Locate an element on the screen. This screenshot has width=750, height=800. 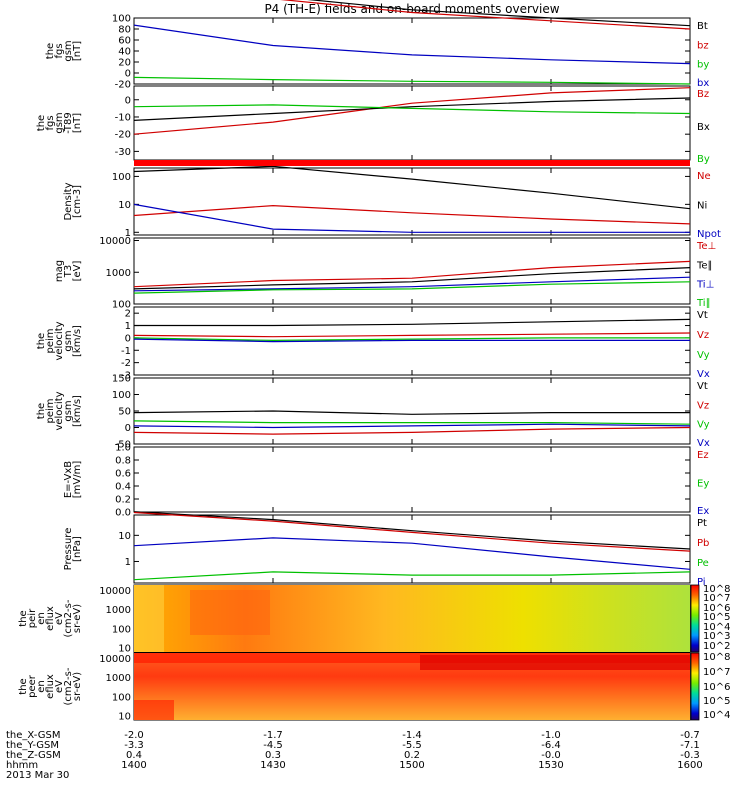
colorbar-ion-label: 10^8 is located at coordinates (716, 589).